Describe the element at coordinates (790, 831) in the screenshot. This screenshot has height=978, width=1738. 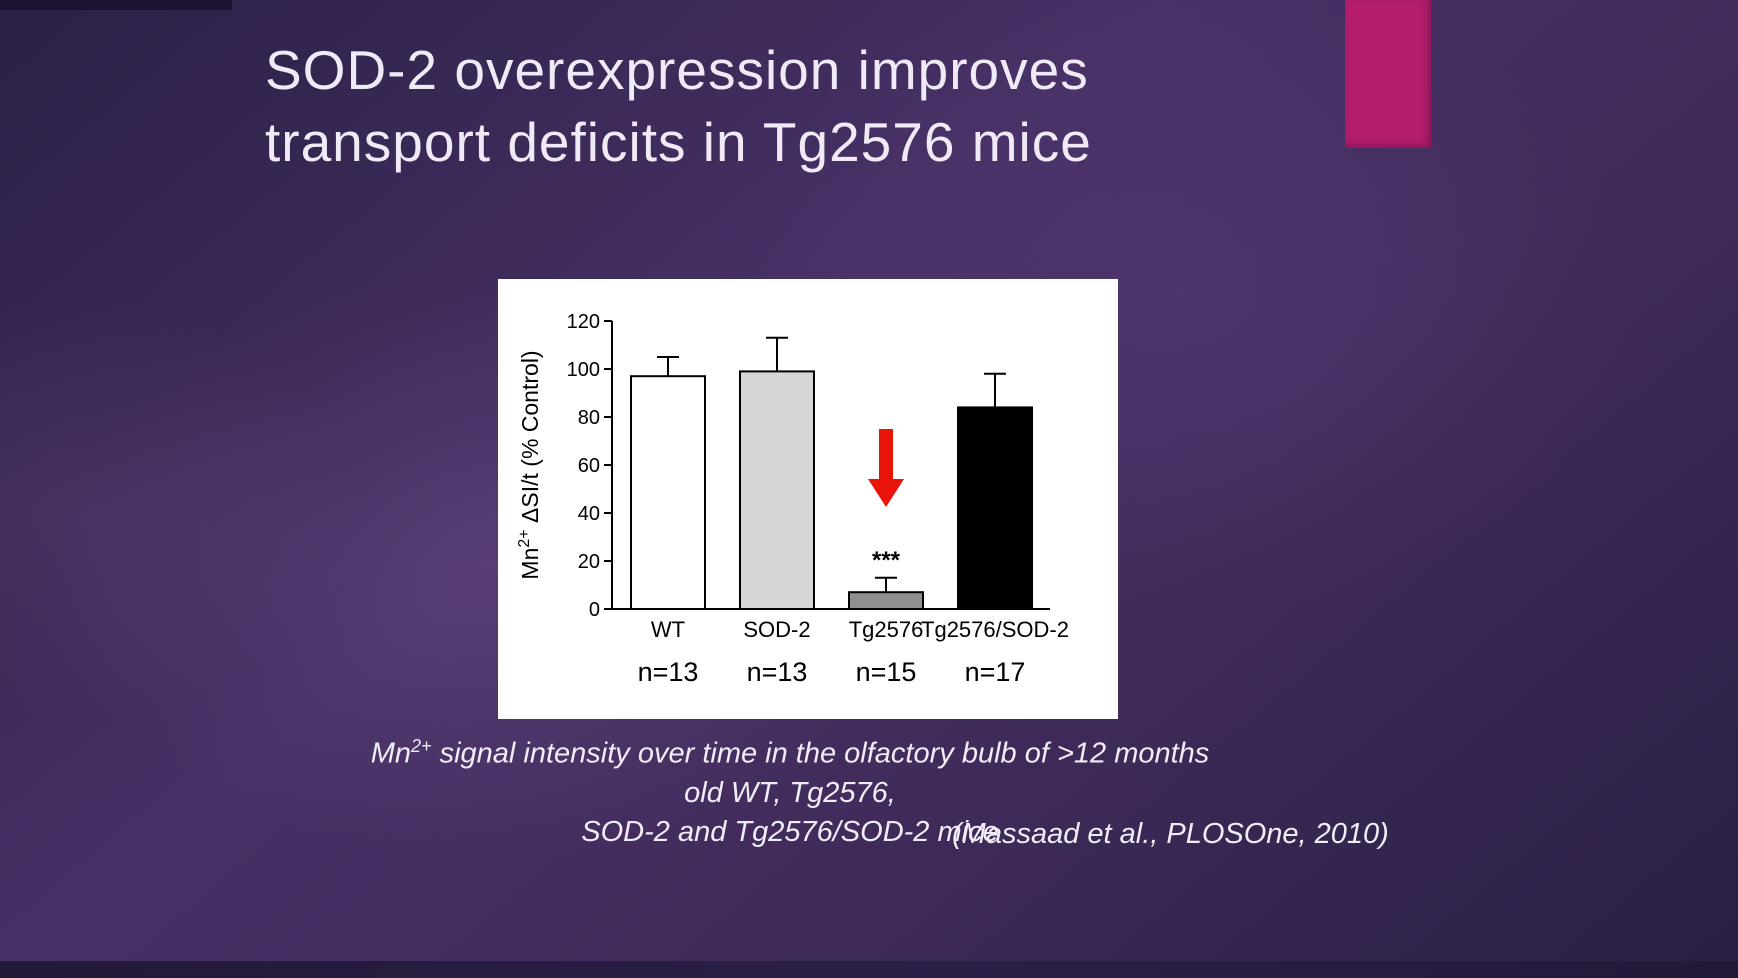
I see `caption-line3: SOD-2 and Tg2576/SOD-2 mice` at that location.